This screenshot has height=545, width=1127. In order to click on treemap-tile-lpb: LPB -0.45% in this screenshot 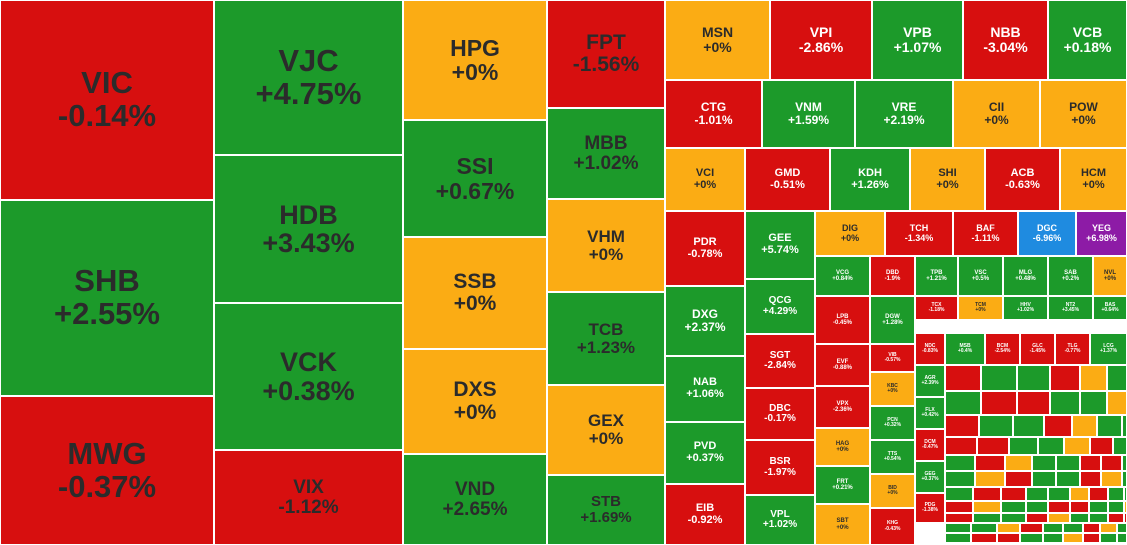, I will do `click(842, 320)`.